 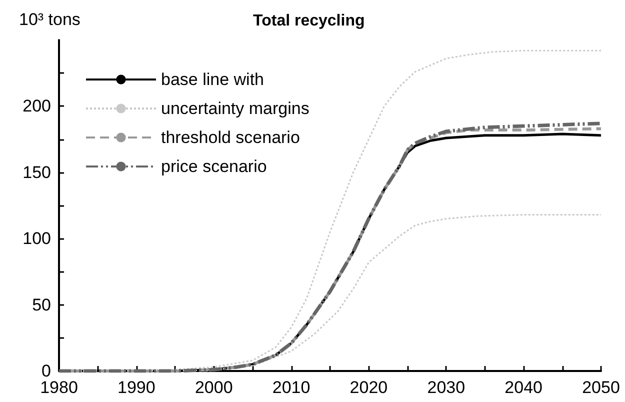 I want to click on y-tick-label: 100, so click(x=36, y=238).